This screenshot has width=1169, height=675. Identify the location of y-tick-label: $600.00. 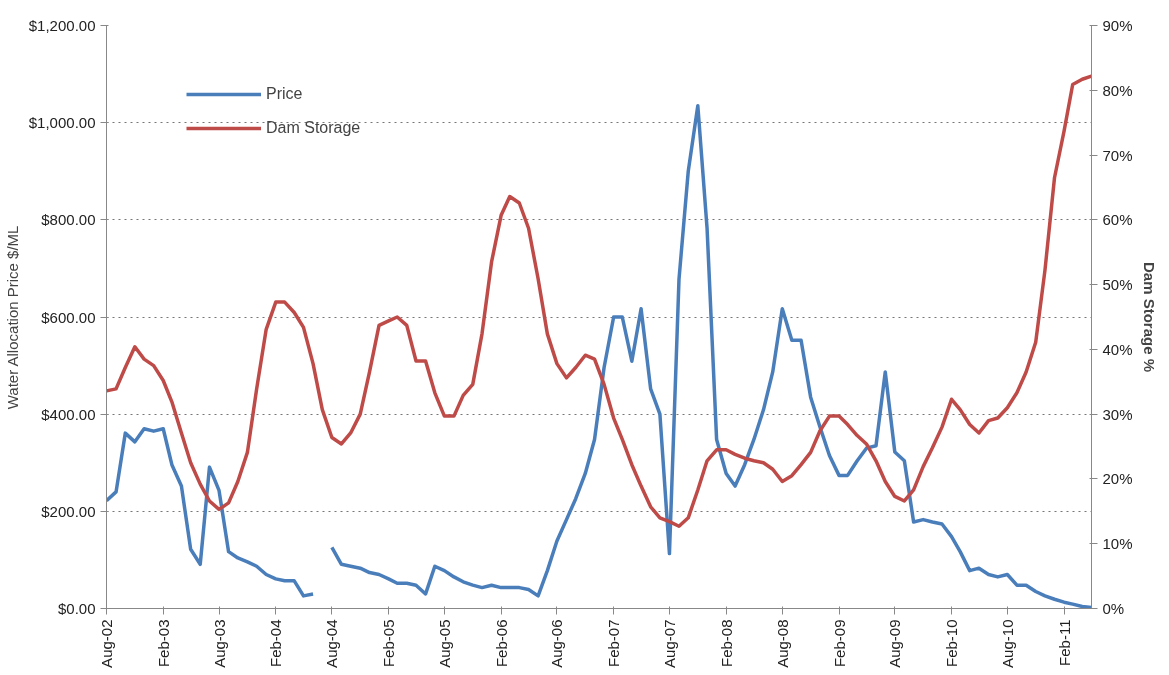
(68, 317).